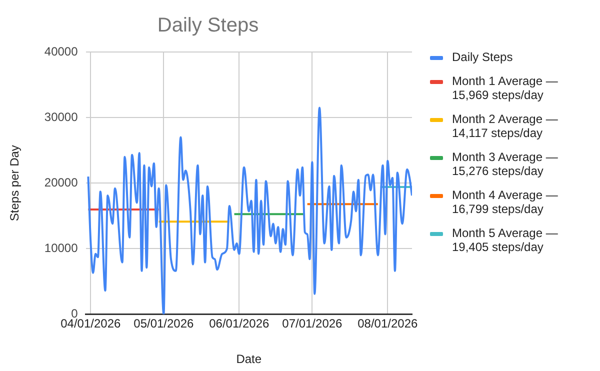  I want to click on y-tick-label: 20000, so click(61, 182).